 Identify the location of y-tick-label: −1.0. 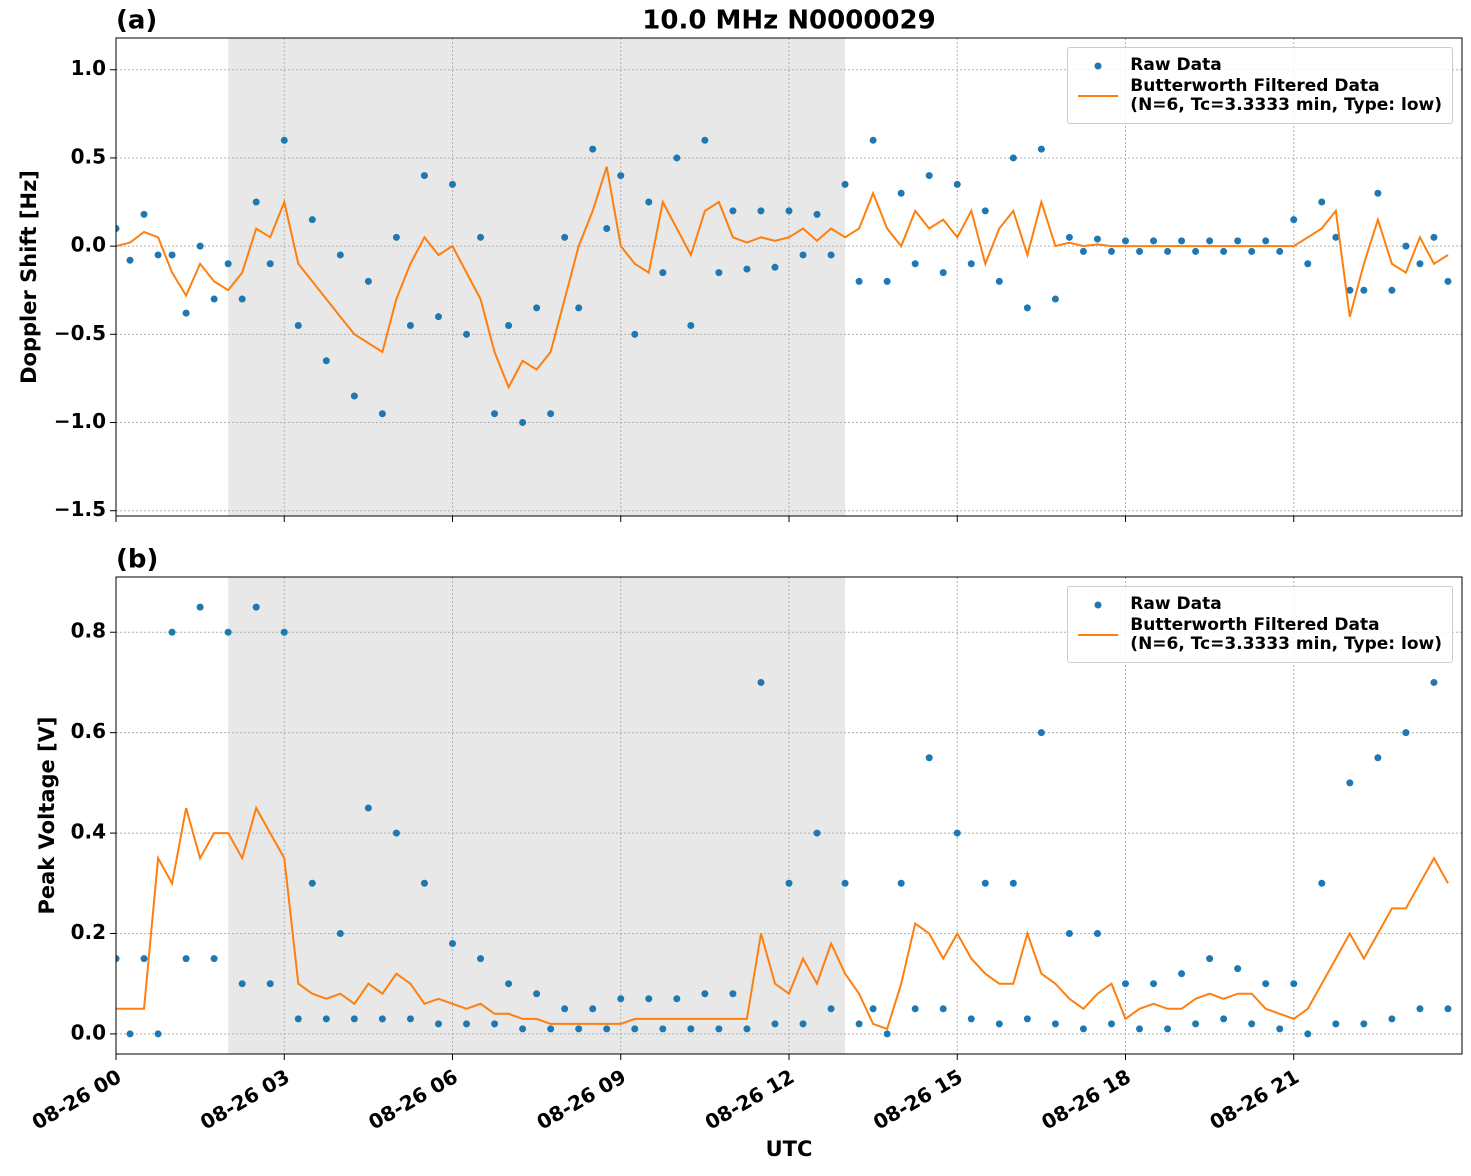
(80, 421).